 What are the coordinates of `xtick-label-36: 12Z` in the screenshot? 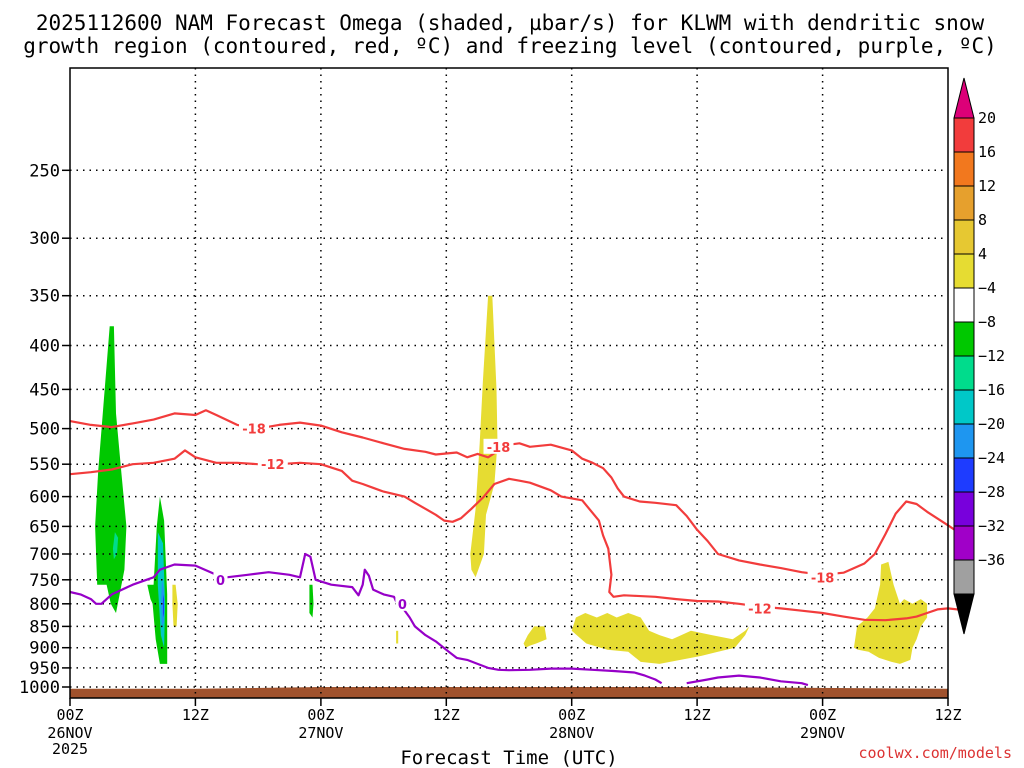 It's located at (446, 715).